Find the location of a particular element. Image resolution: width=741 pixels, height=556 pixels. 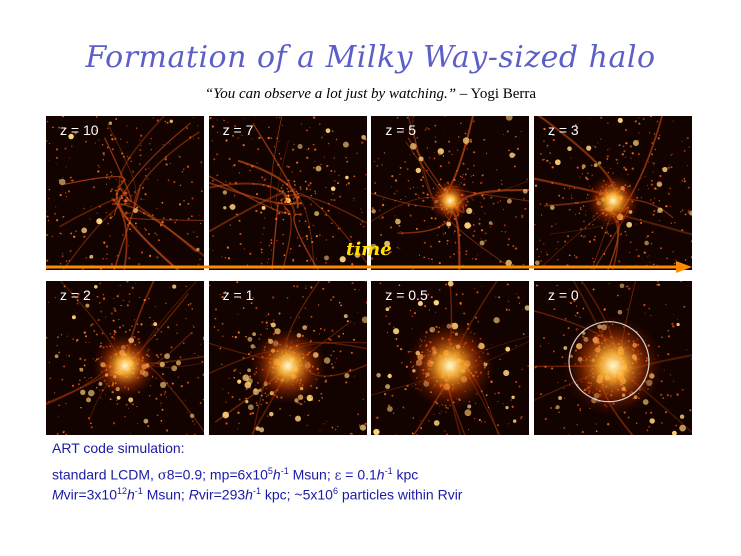

redshift-label: z = 7 is located at coordinates (238, 130).